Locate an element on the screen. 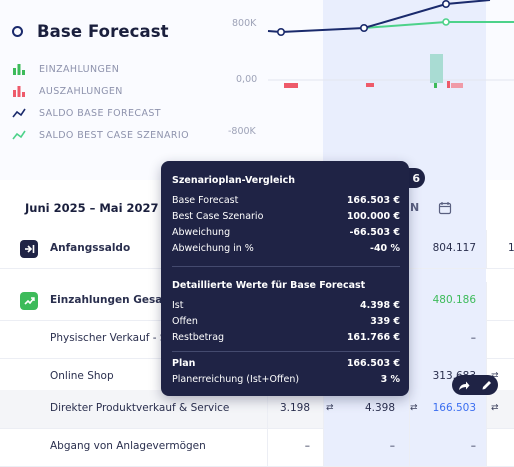 The image size is (514, 467). tooltip-label: Plan is located at coordinates (184, 363).